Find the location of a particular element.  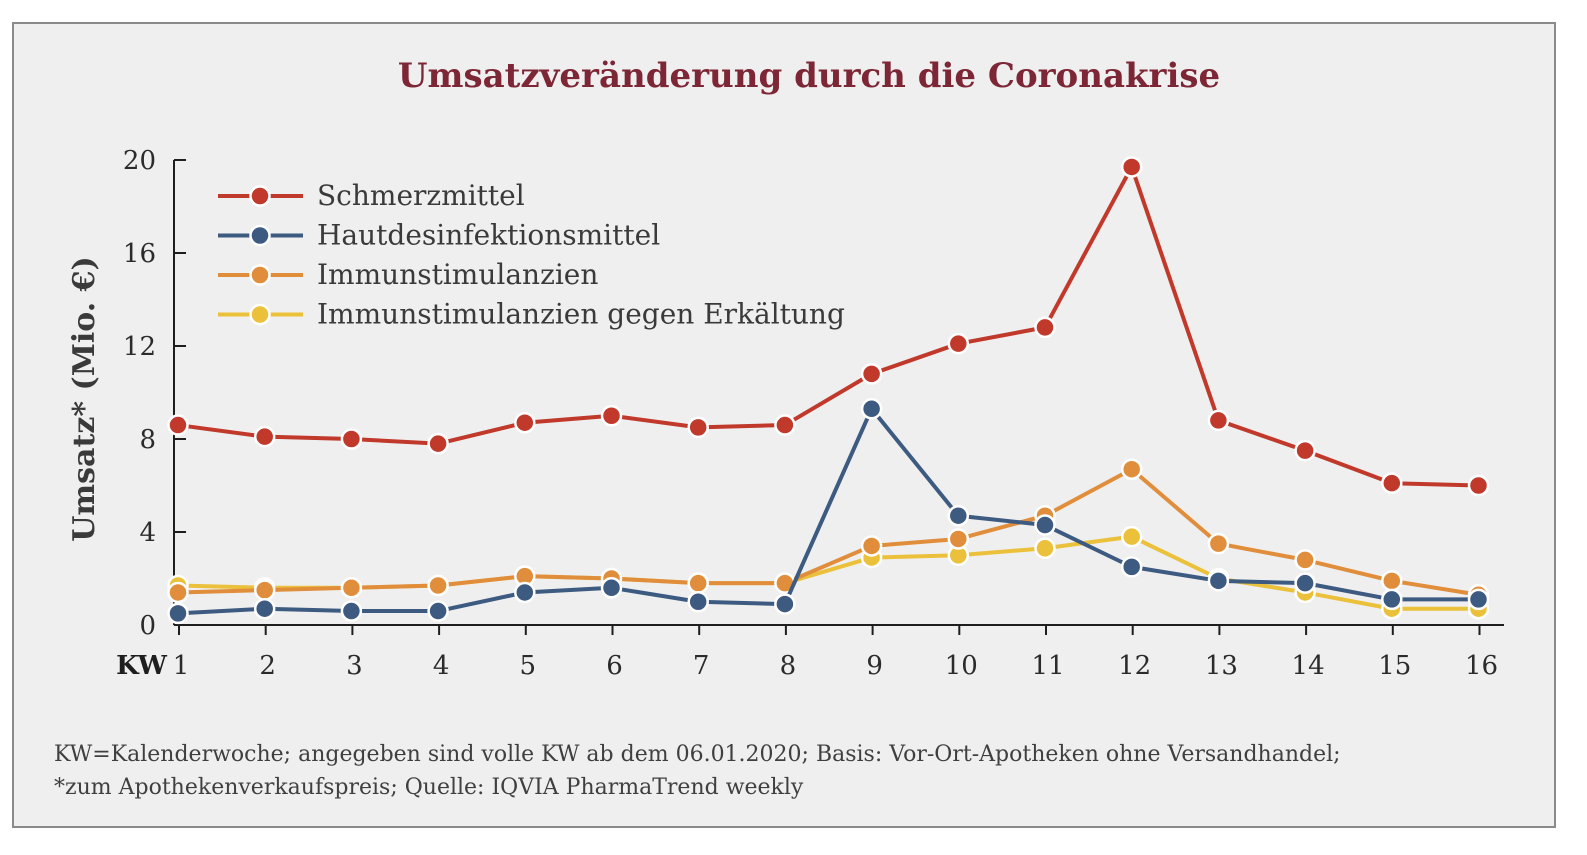

legend-entry: Immunstimulanzien is located at coordinates (408, 274).